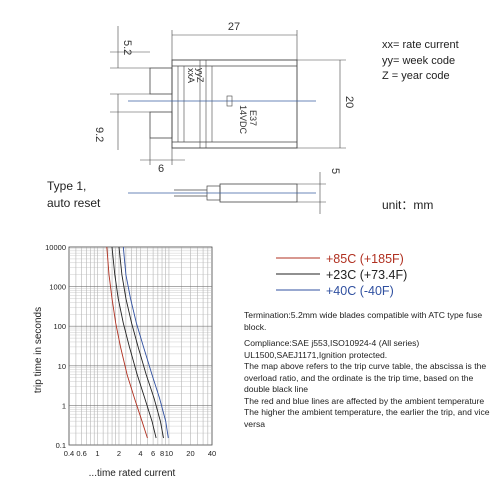  I want to click on x-tick-label: 1, so click(97, 453).